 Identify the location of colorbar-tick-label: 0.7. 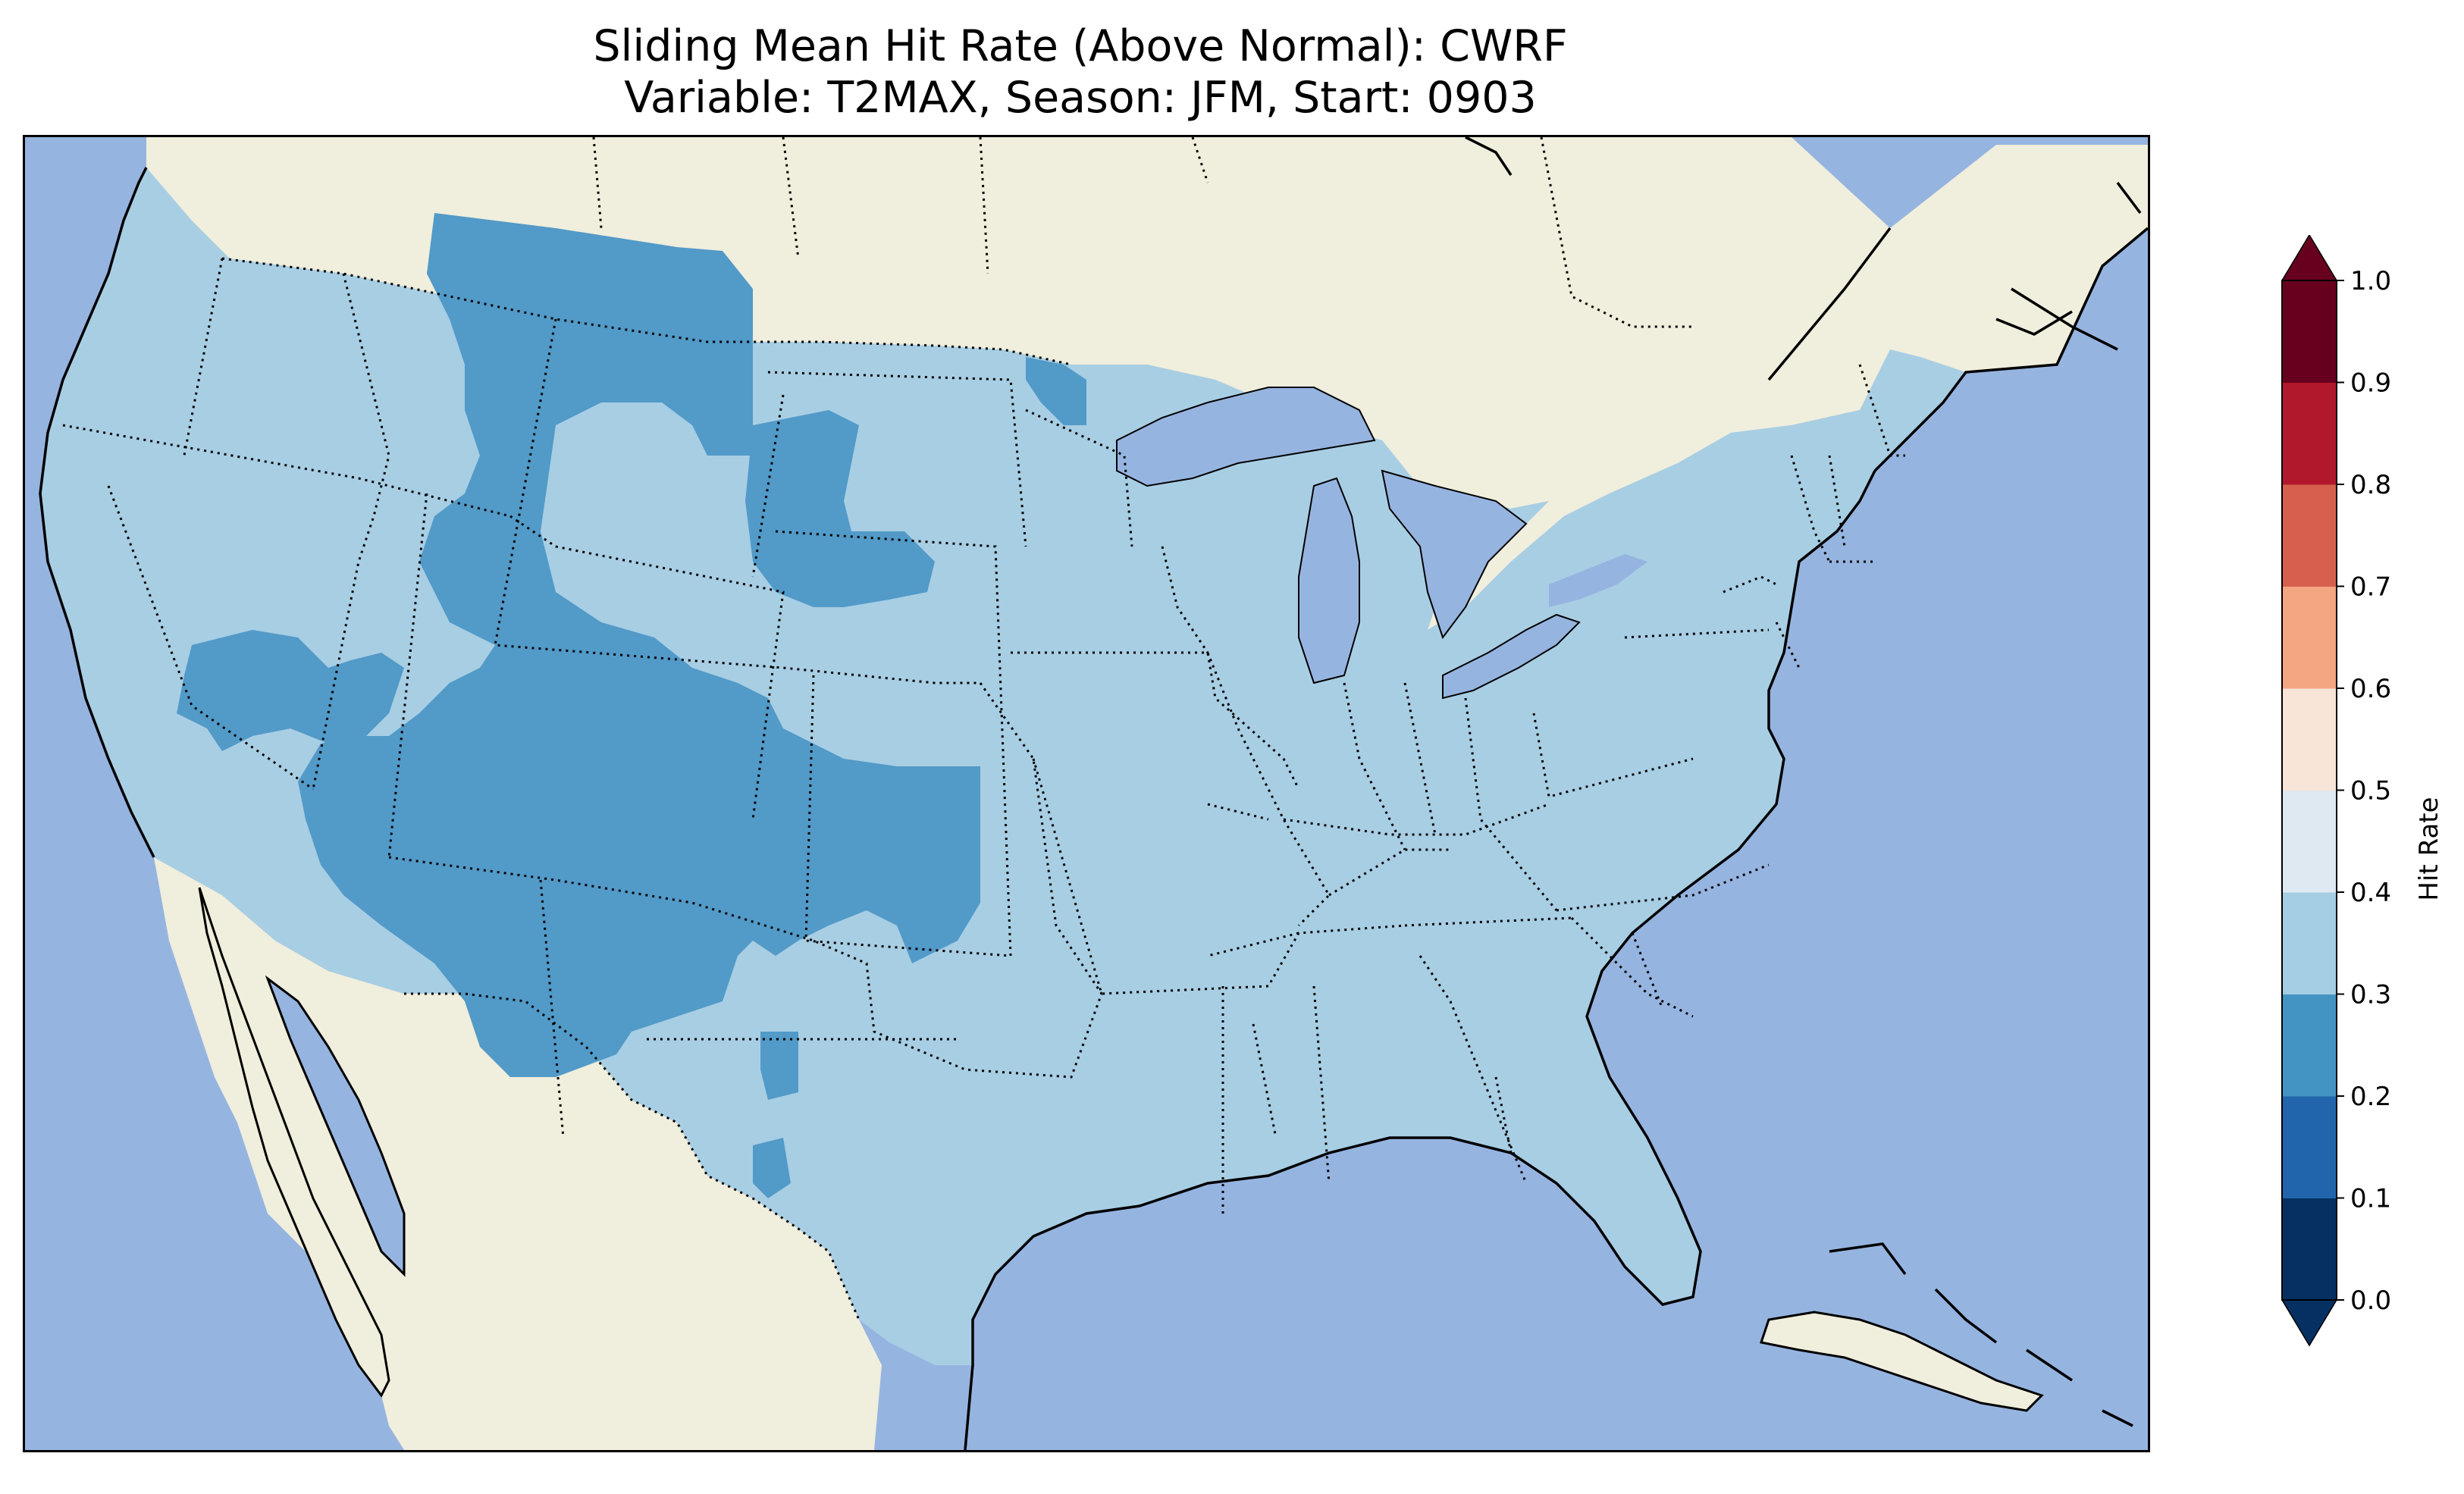
(2370, 587).